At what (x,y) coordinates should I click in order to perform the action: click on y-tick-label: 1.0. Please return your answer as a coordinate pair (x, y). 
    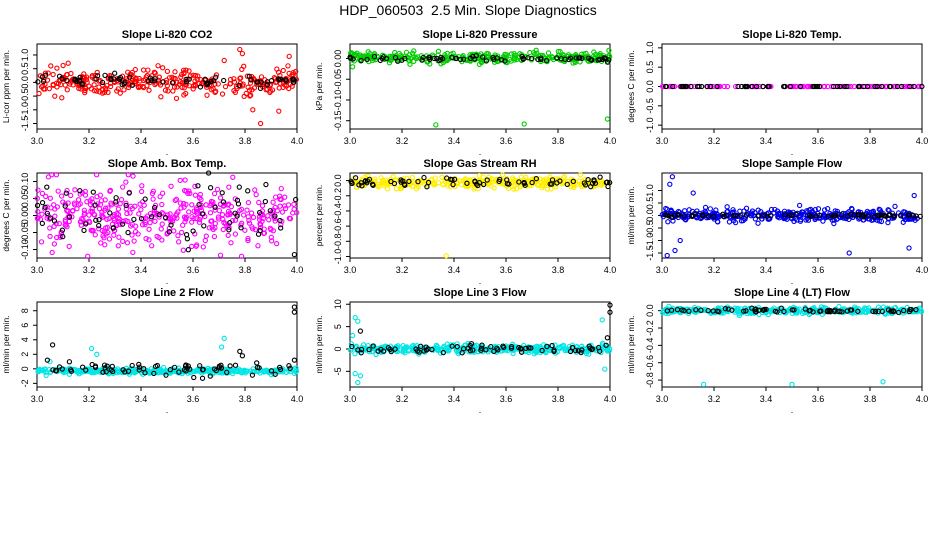
    Looking at the image, I should click on (650, 48).